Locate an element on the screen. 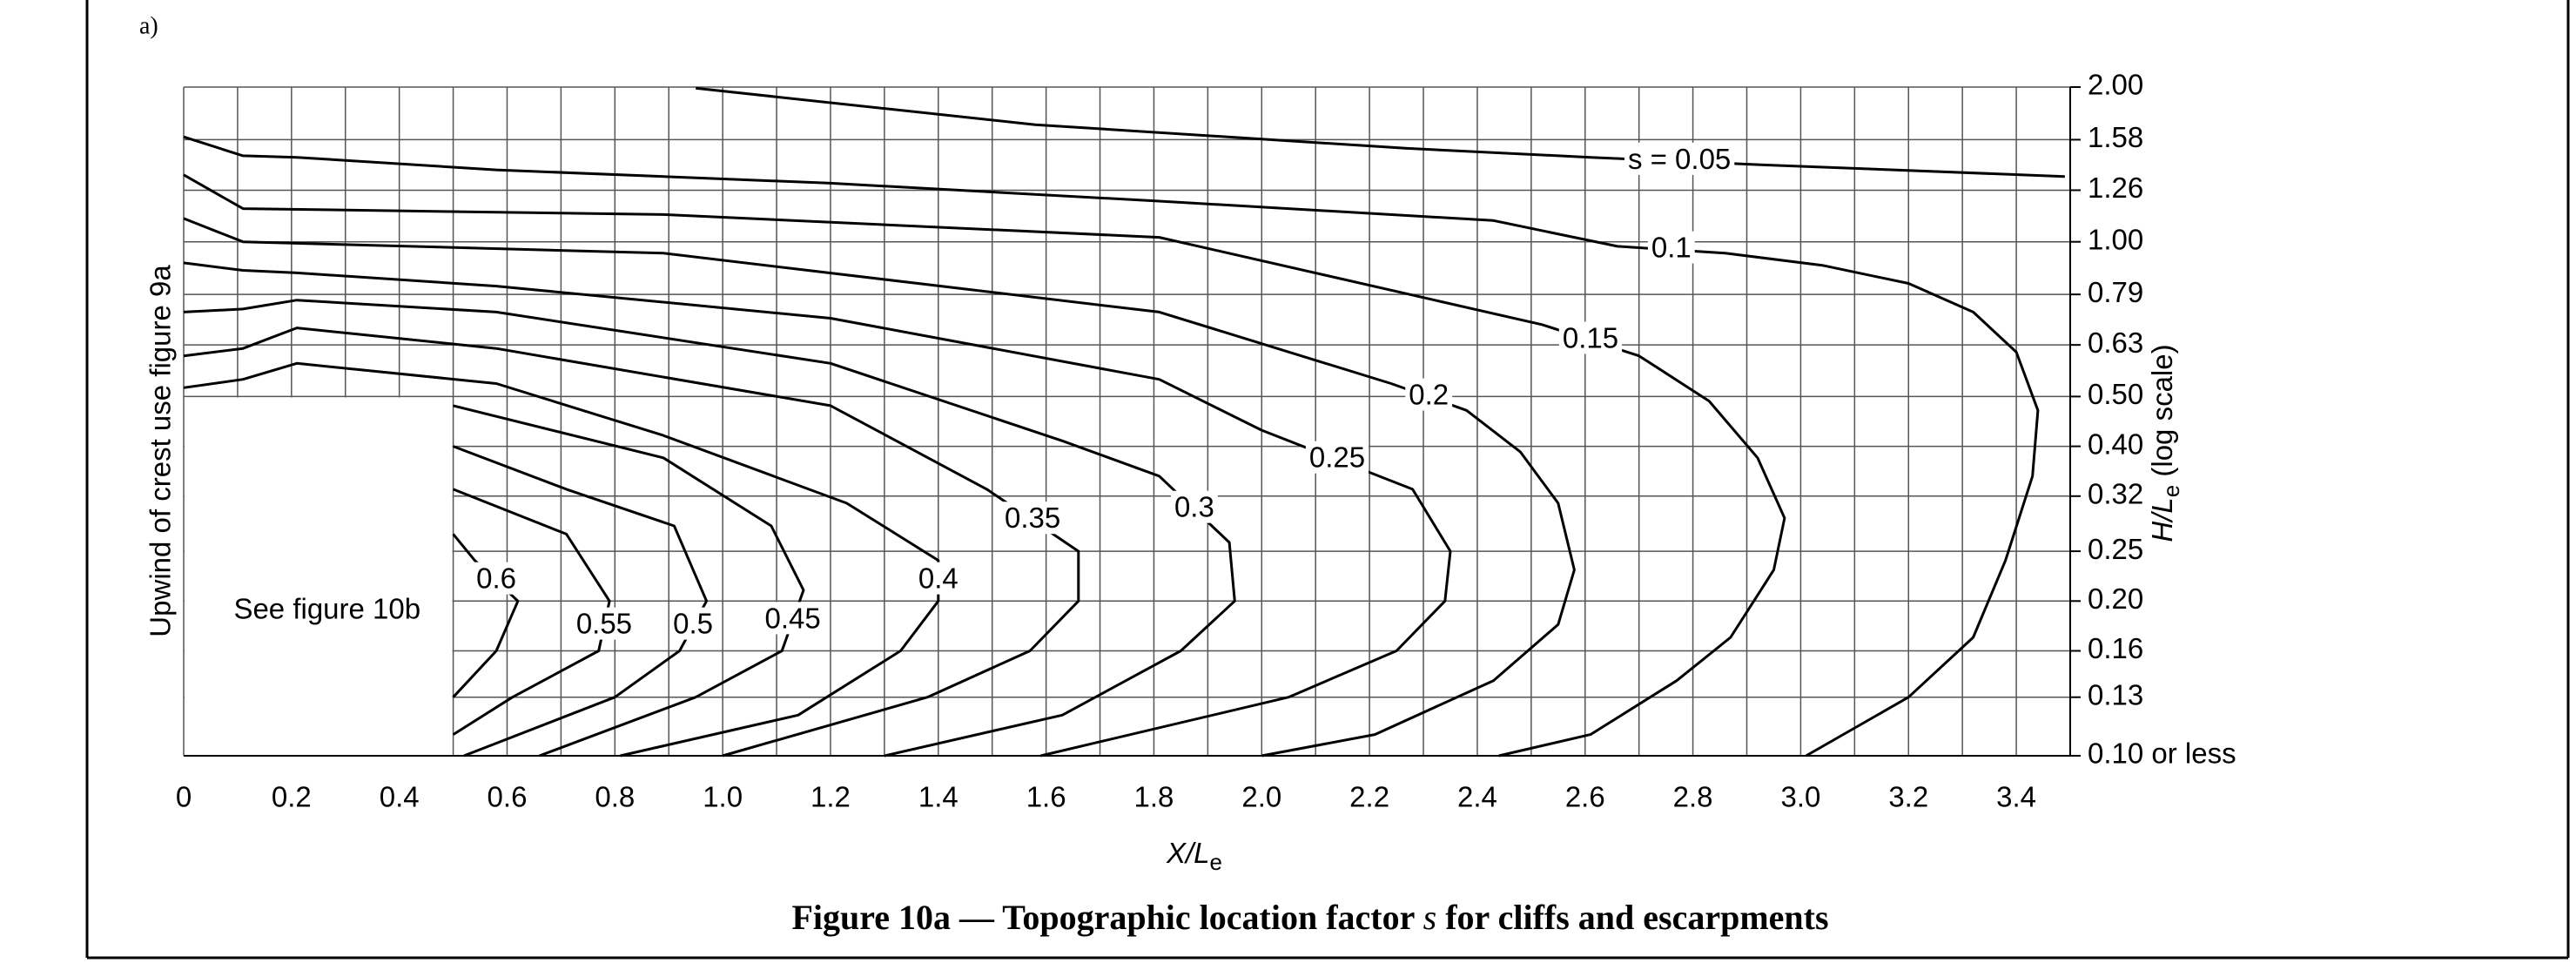 The width and height of the screenshot is (2576, 963). x-tick-label: 0.2 is located at coordinates (292, 797).